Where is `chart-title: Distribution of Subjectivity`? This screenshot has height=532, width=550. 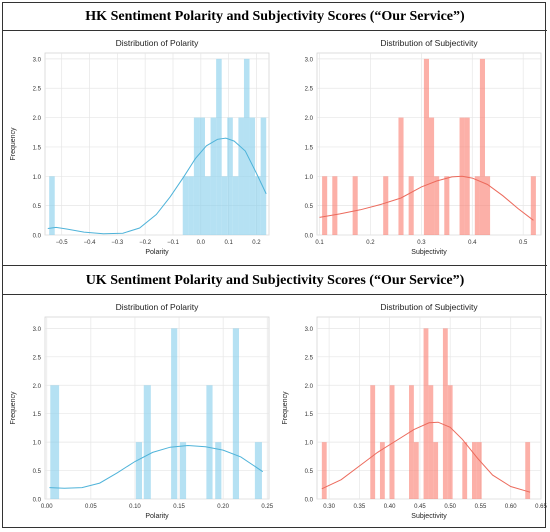 chart-title: Distribution of Subjectivity is located at coordinates (429, 307).